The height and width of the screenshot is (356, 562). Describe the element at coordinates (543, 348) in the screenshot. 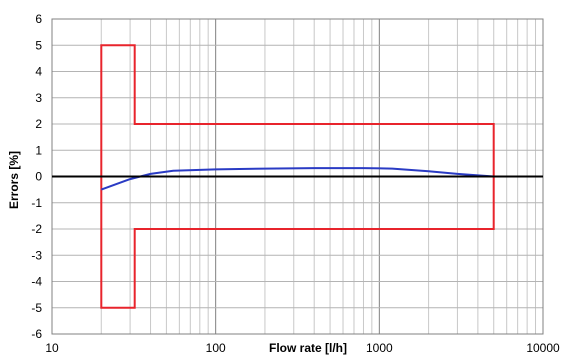

I see `x-tick-label: 10000` at that location.